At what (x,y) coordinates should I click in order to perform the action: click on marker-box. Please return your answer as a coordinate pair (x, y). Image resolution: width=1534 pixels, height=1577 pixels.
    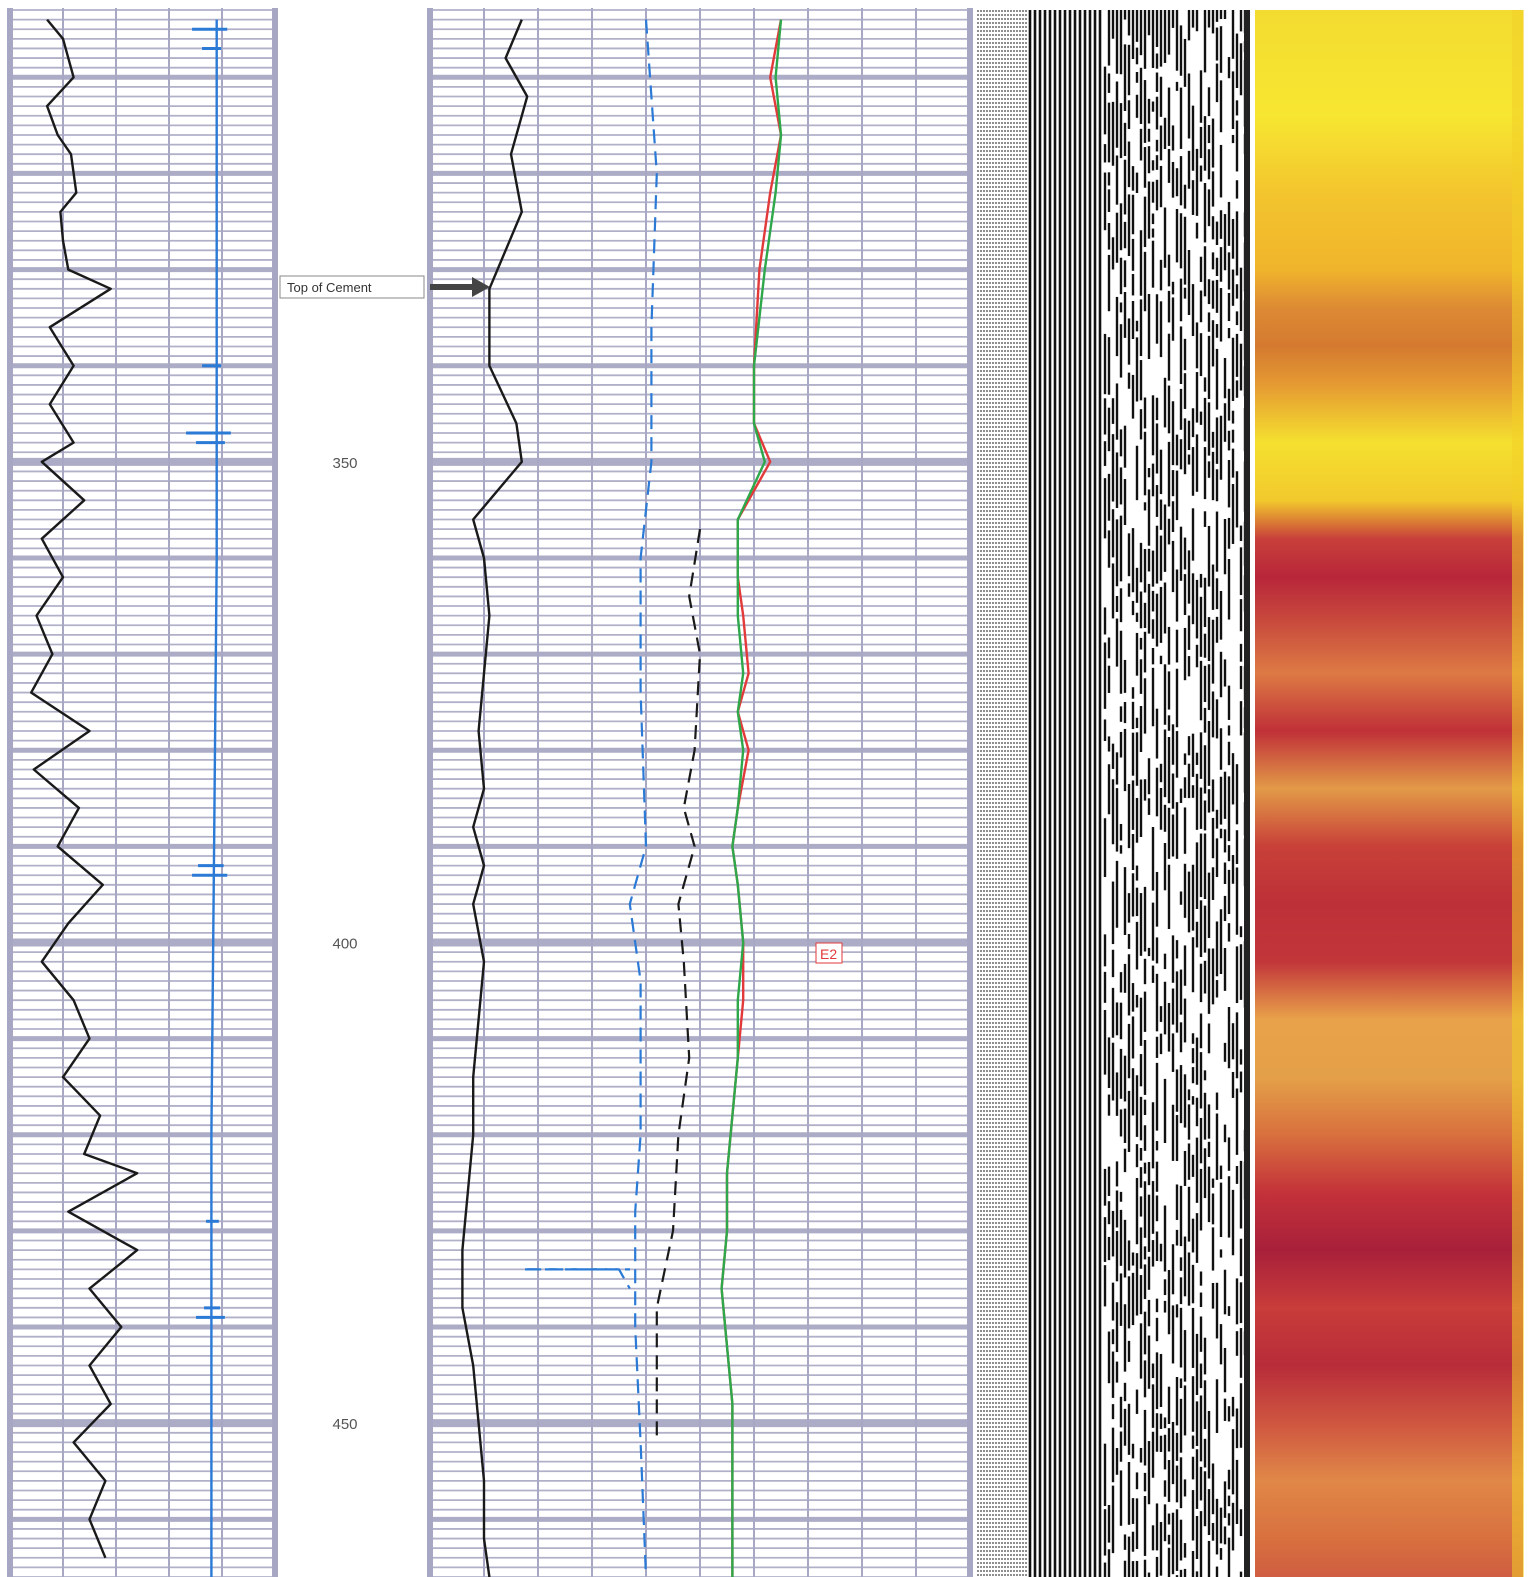
    Looking at the image, I should click on (829, 953).